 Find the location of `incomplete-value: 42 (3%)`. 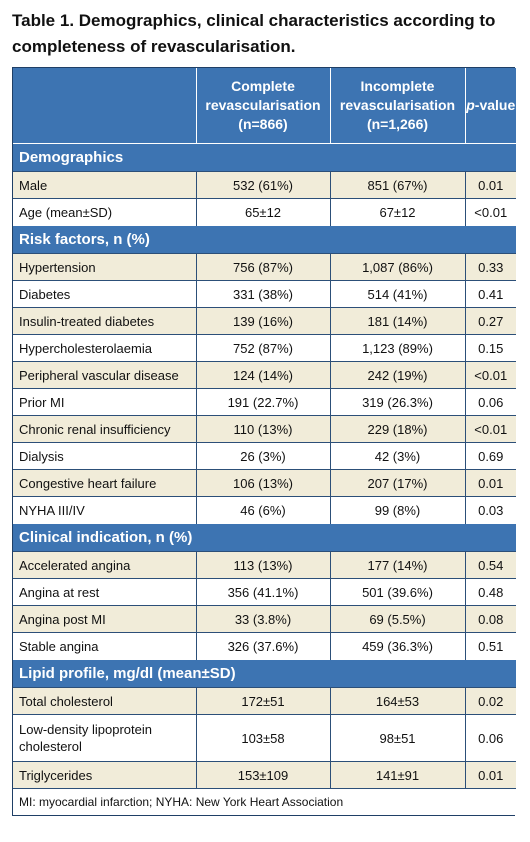

incomplete-value: 42 (3%) is located at coordinates (397, 456).